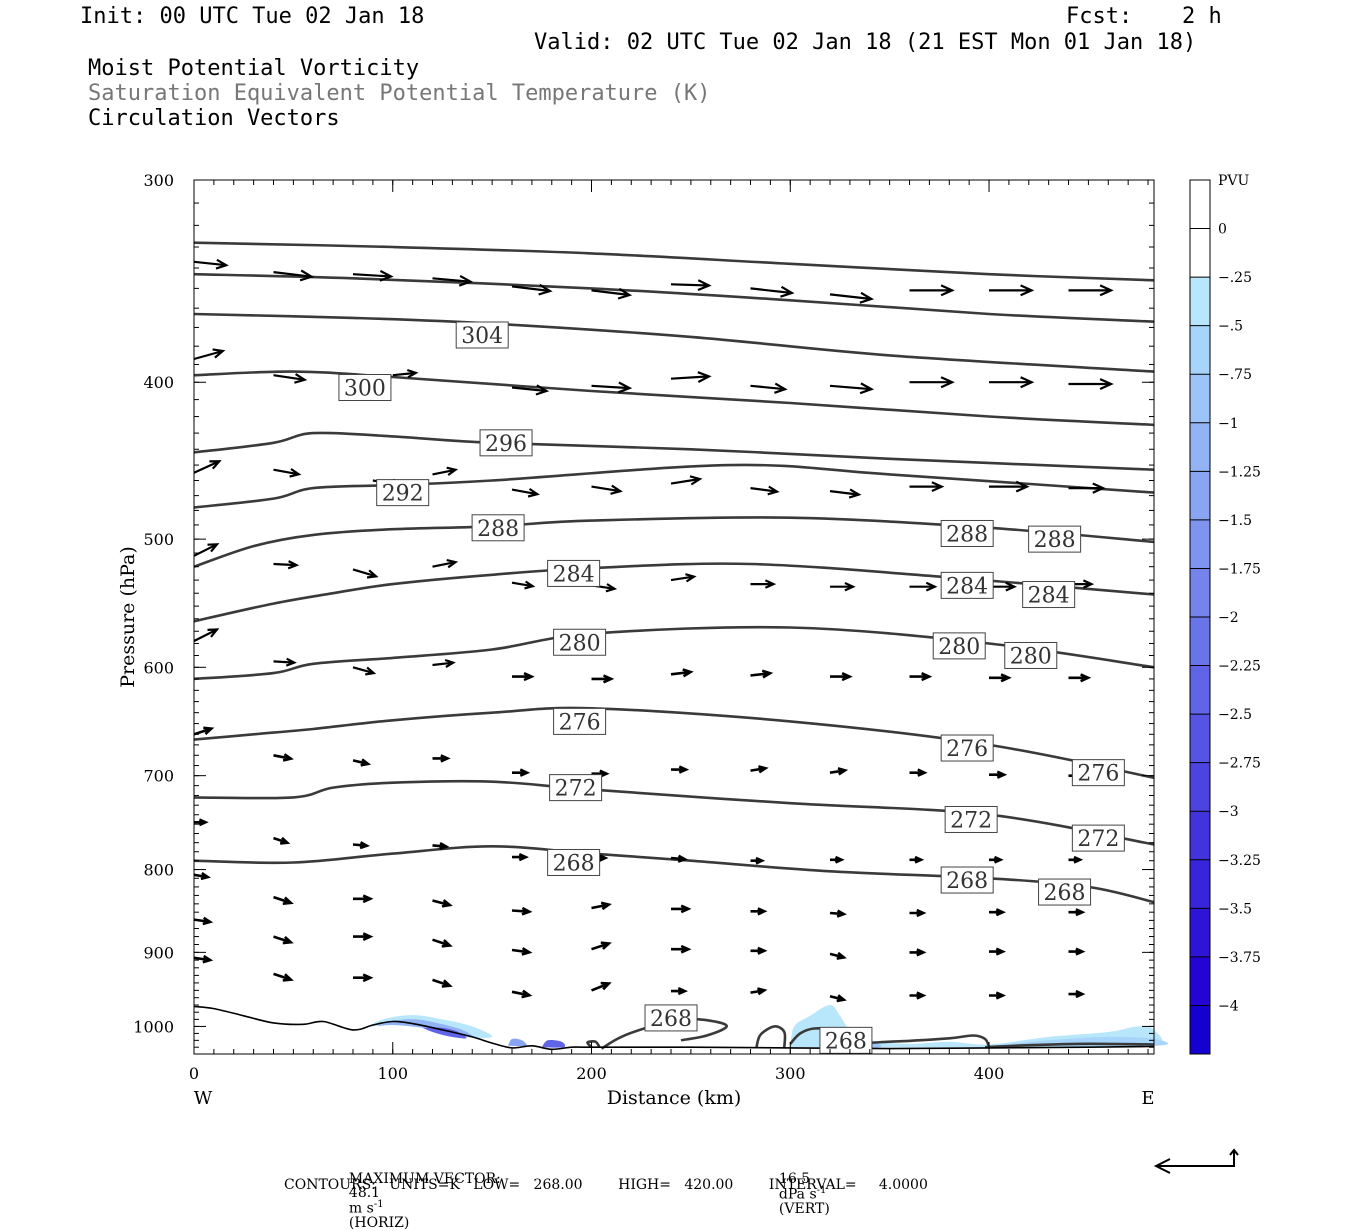  I want to click on horiz-tag: (HORIZ), so click(379, 1222).